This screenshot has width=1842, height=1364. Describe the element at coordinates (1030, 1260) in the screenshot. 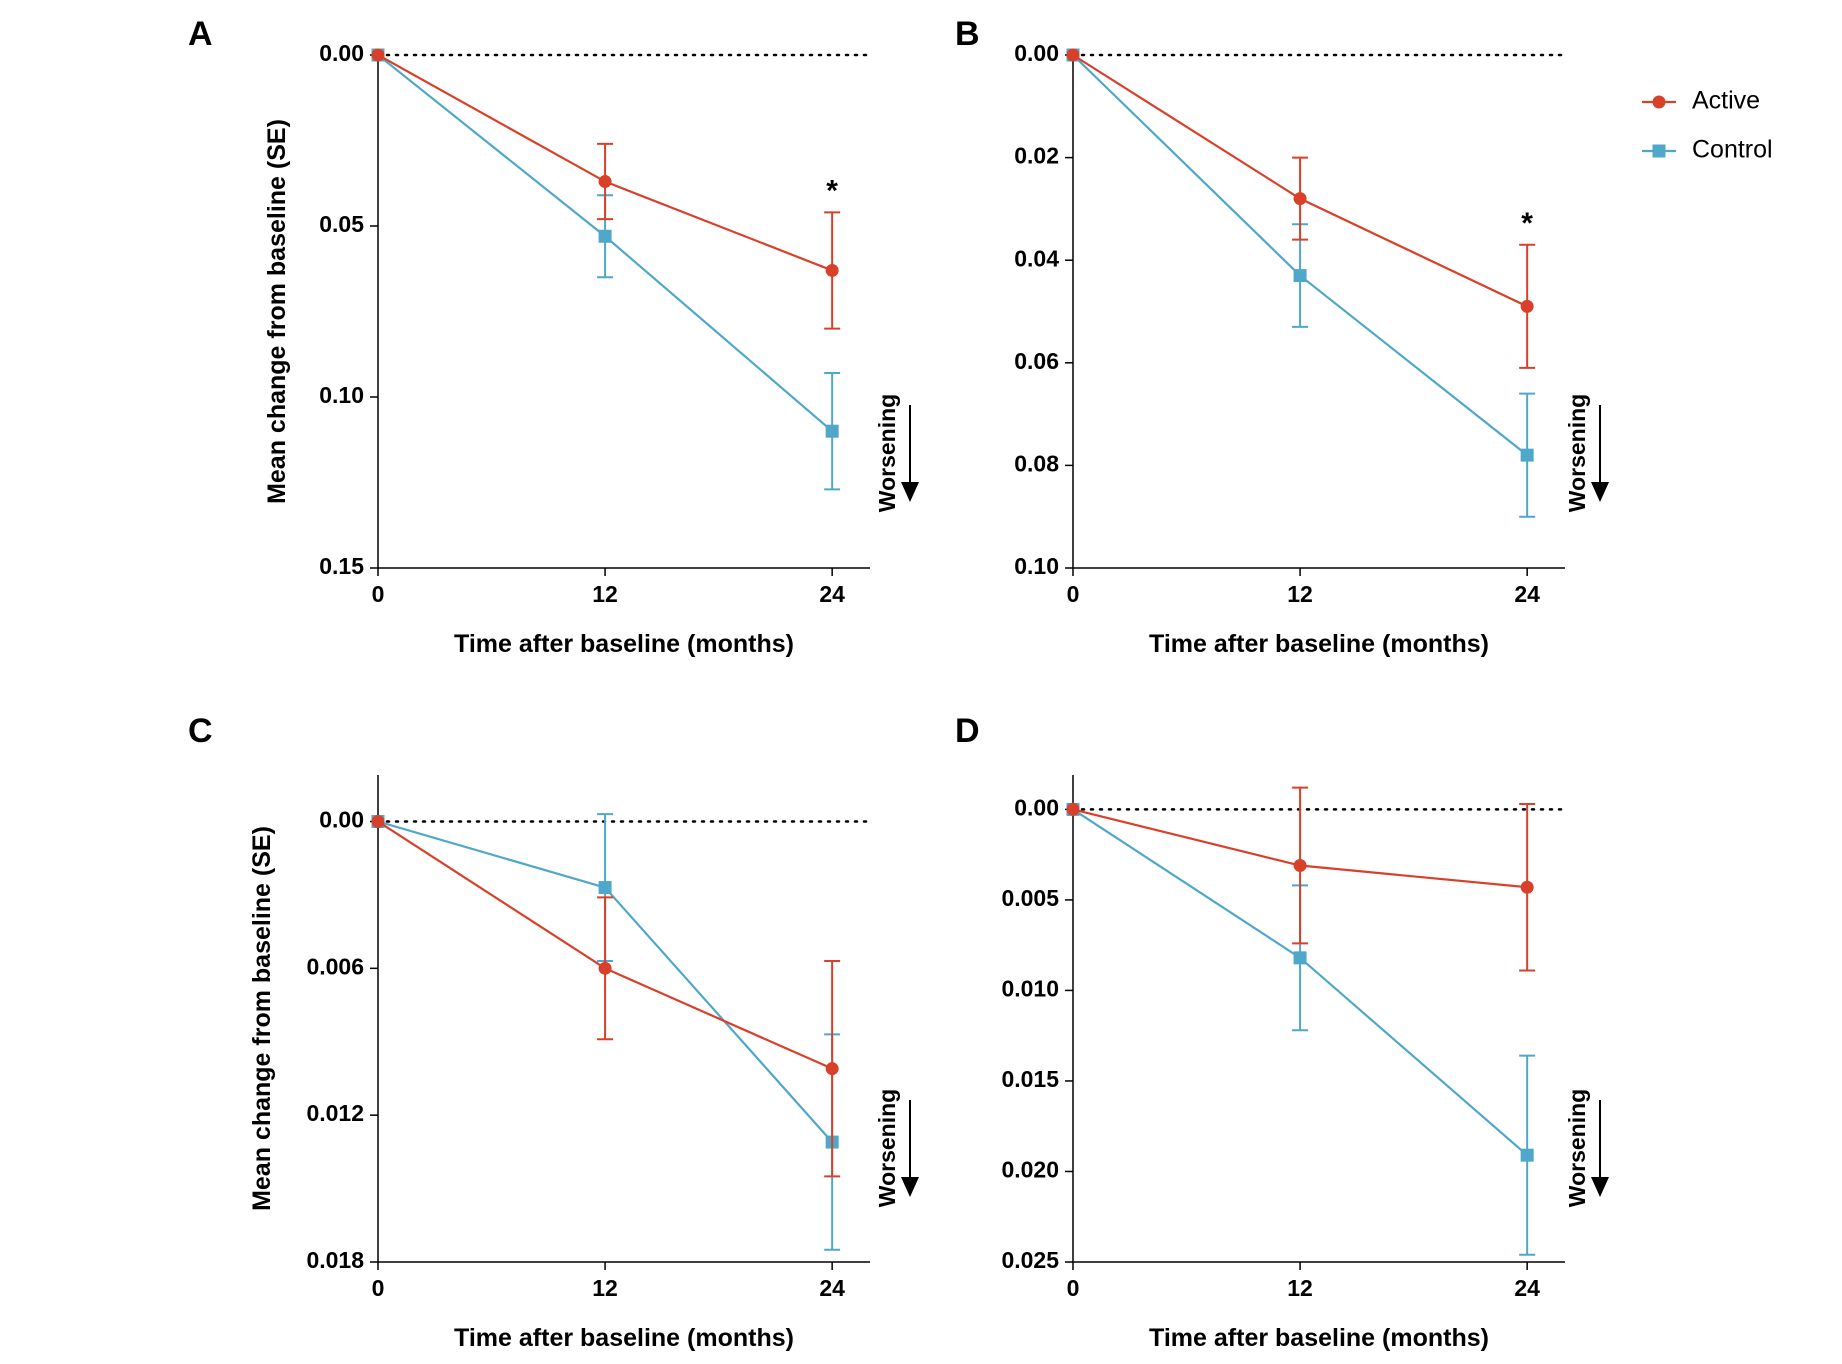

I see `y-tick-label: 0.025` at that location.